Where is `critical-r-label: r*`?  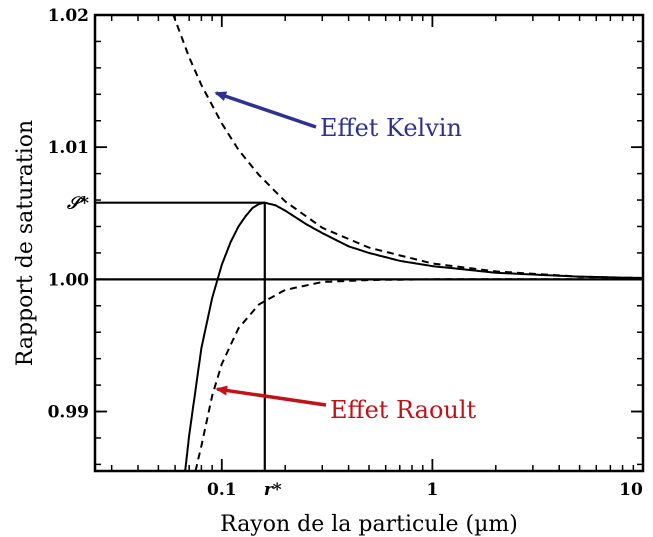 critical-r-label: r* is located at coordinates (273, 490).